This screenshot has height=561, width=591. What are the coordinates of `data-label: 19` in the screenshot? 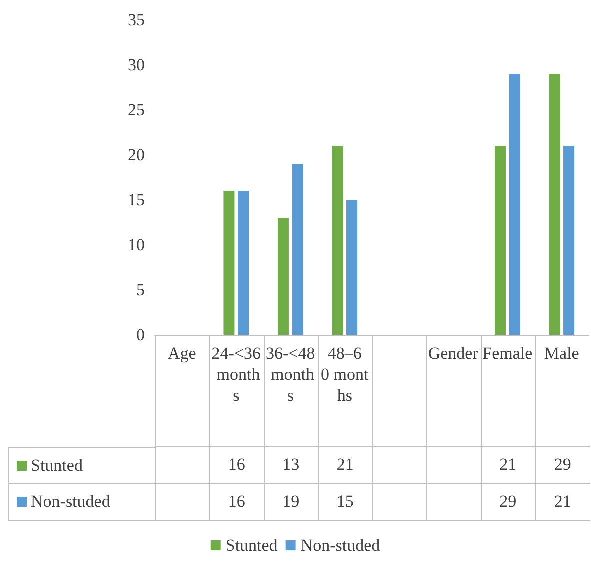 It's located at (291, 502).